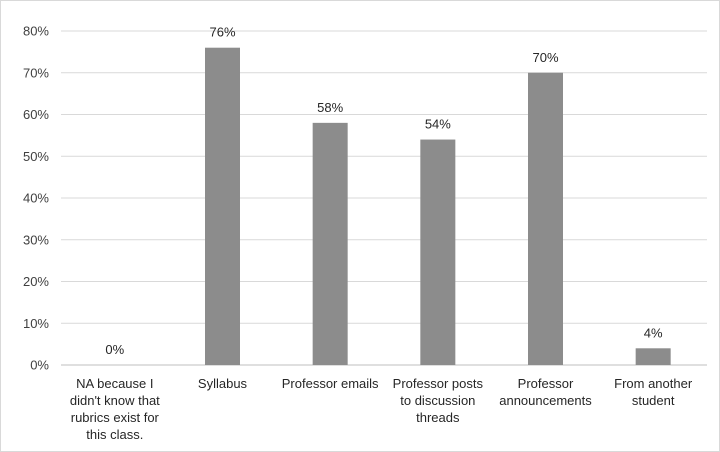 The height and width of the screenshot is (452, 720). What do you see at coordinates (36, 156) in the screenshot?
I see `y-tick-label: 50%` at bounding box center [36, 156].